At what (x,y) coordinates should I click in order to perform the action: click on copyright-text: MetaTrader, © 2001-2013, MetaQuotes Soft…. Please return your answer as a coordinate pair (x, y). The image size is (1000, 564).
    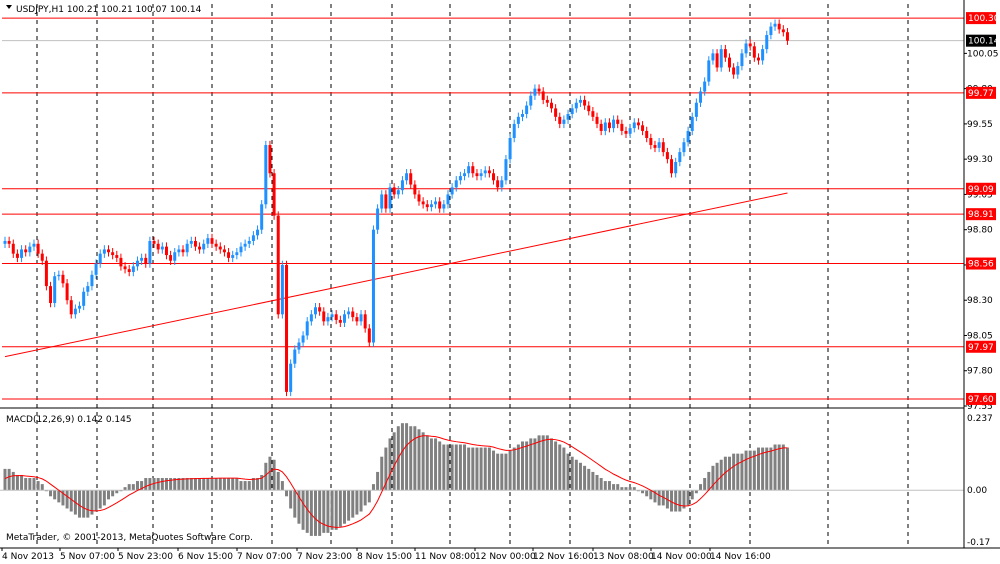
    Looking at the image, I should click on (129, 538).